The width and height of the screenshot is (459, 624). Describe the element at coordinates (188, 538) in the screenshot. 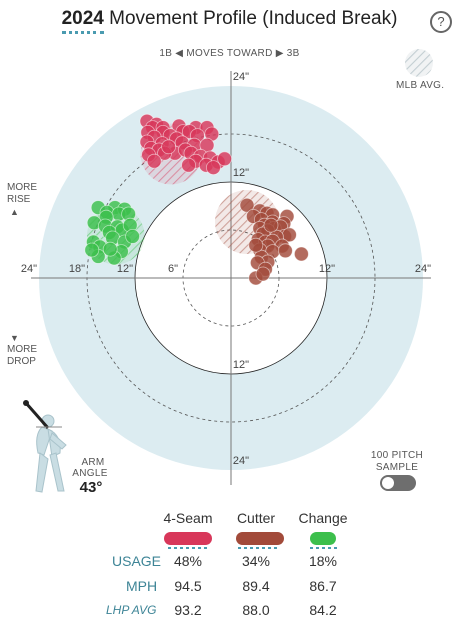

I see `pill-4seam` at that location.